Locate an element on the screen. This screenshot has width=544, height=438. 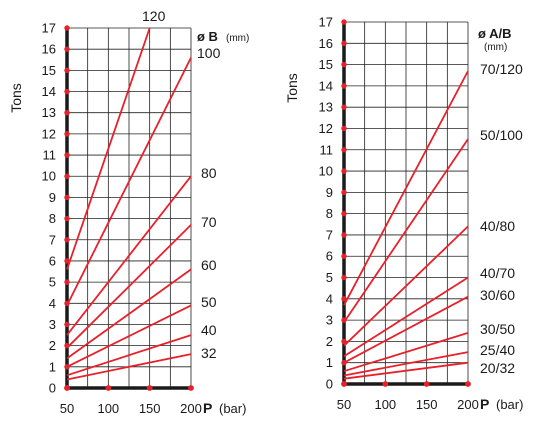
series-label: 60 is located at coordinates (209, 265).